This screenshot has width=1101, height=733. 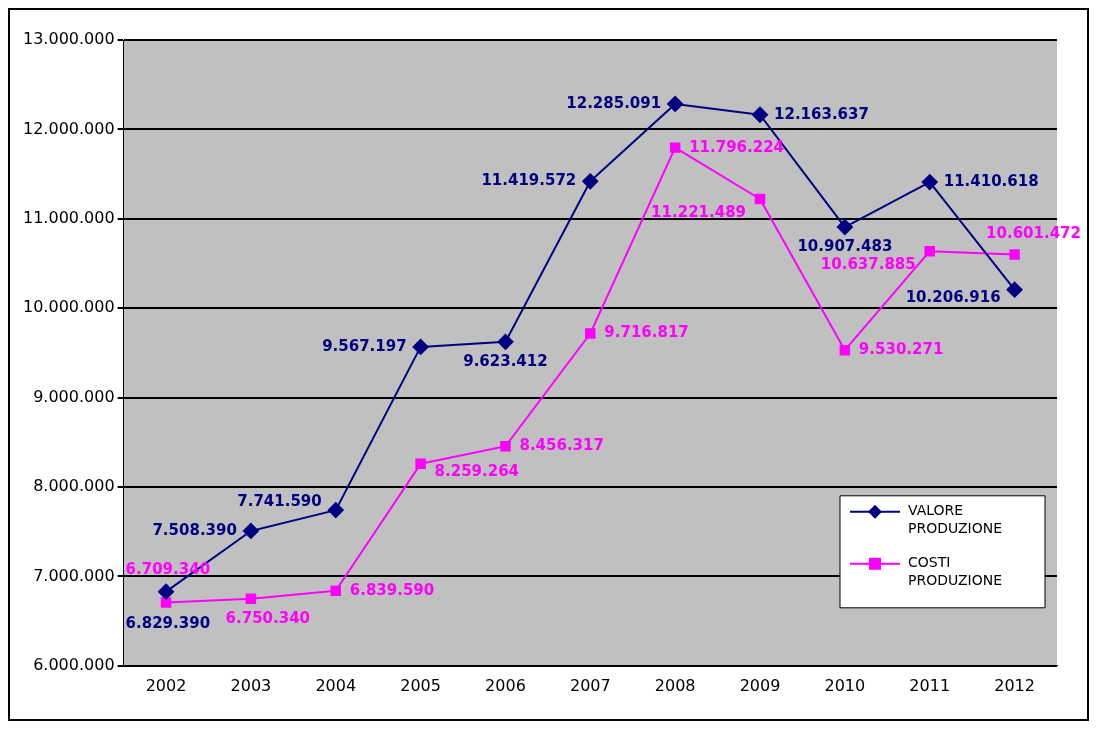 What do you see at coordinates (930, 685) in the screenshot?
I see `x-tick-label: 2011` at bounding box center [930, 685].